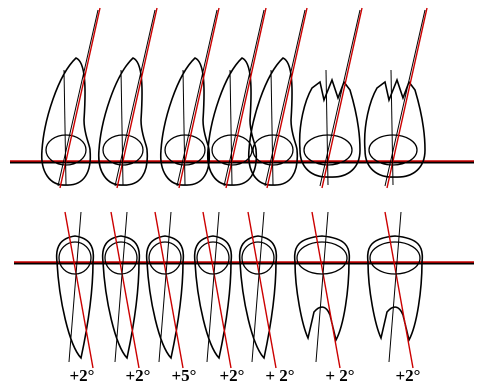 The width and height of the screenshot is (477, 392). I want to click on upper-tooth-incisor, so click(128, 98).